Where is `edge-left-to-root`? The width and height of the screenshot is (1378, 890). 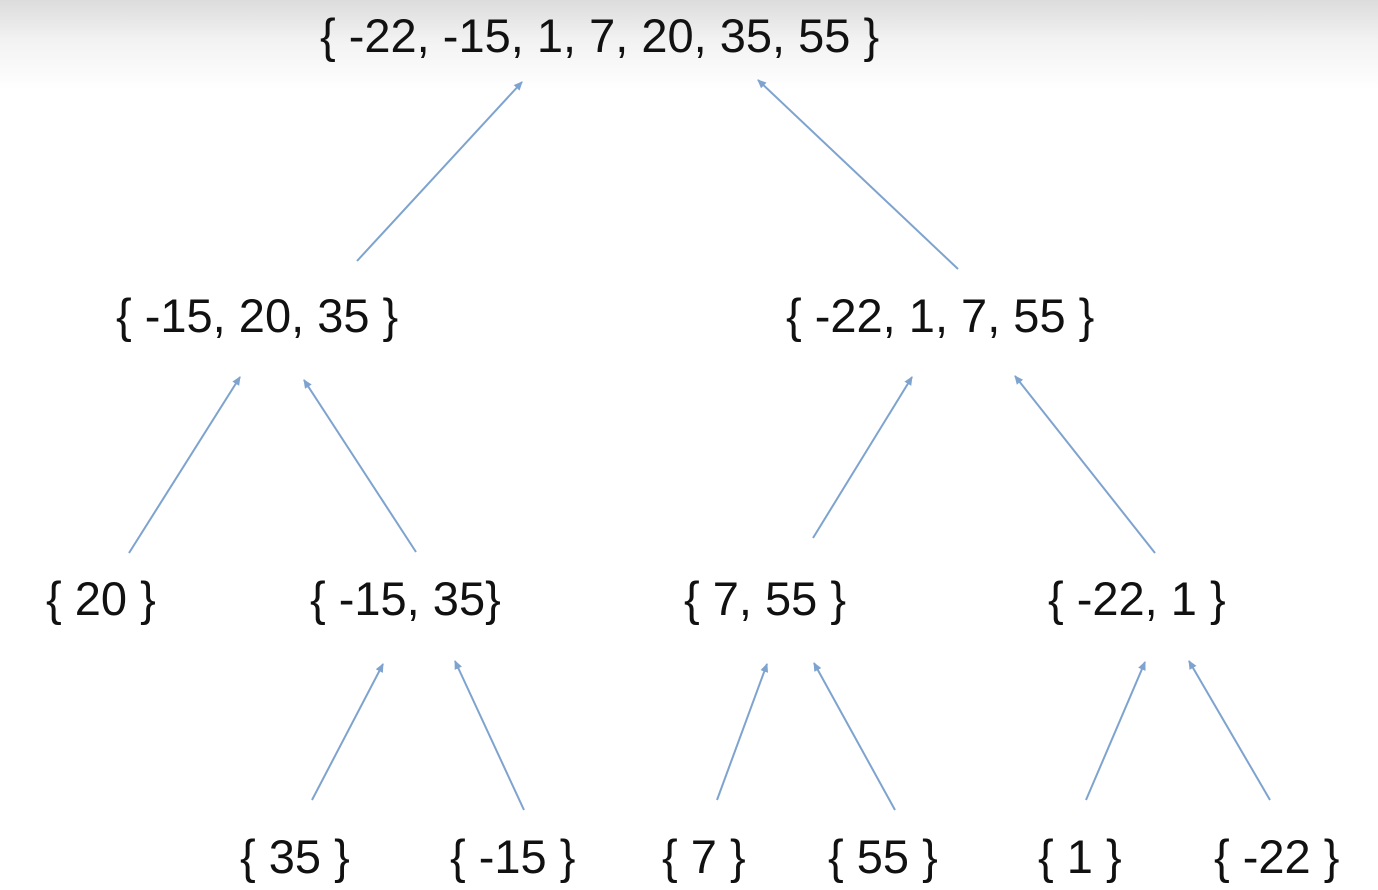 edge-left-to-root is located at coordinates (439, 171).